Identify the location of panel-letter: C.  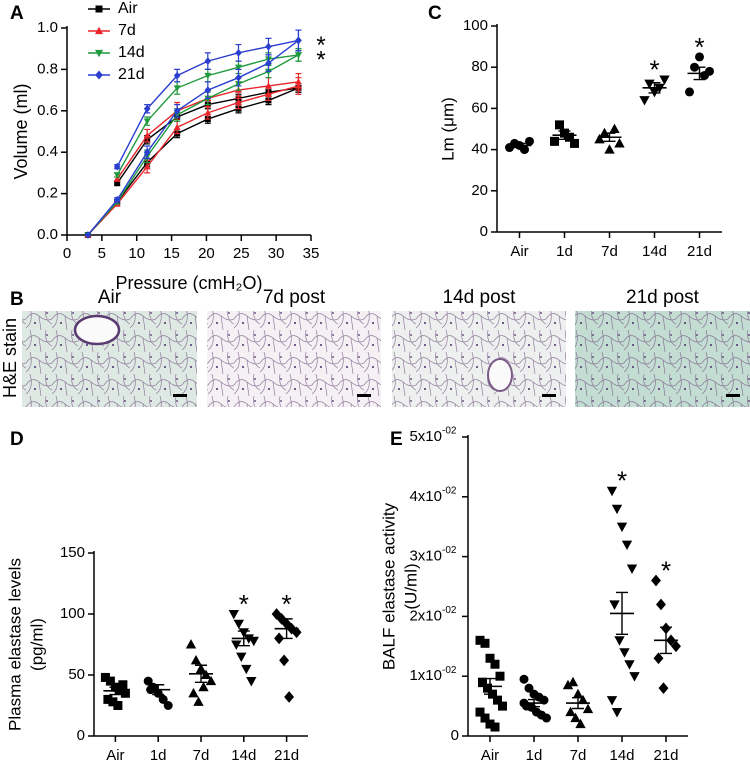
(435, 13).